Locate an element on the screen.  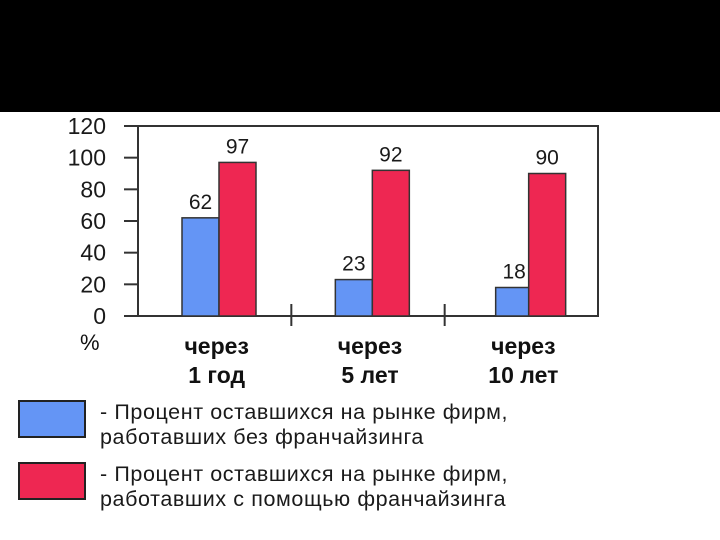
data-label: 92 is located at coordinates (390, 154).